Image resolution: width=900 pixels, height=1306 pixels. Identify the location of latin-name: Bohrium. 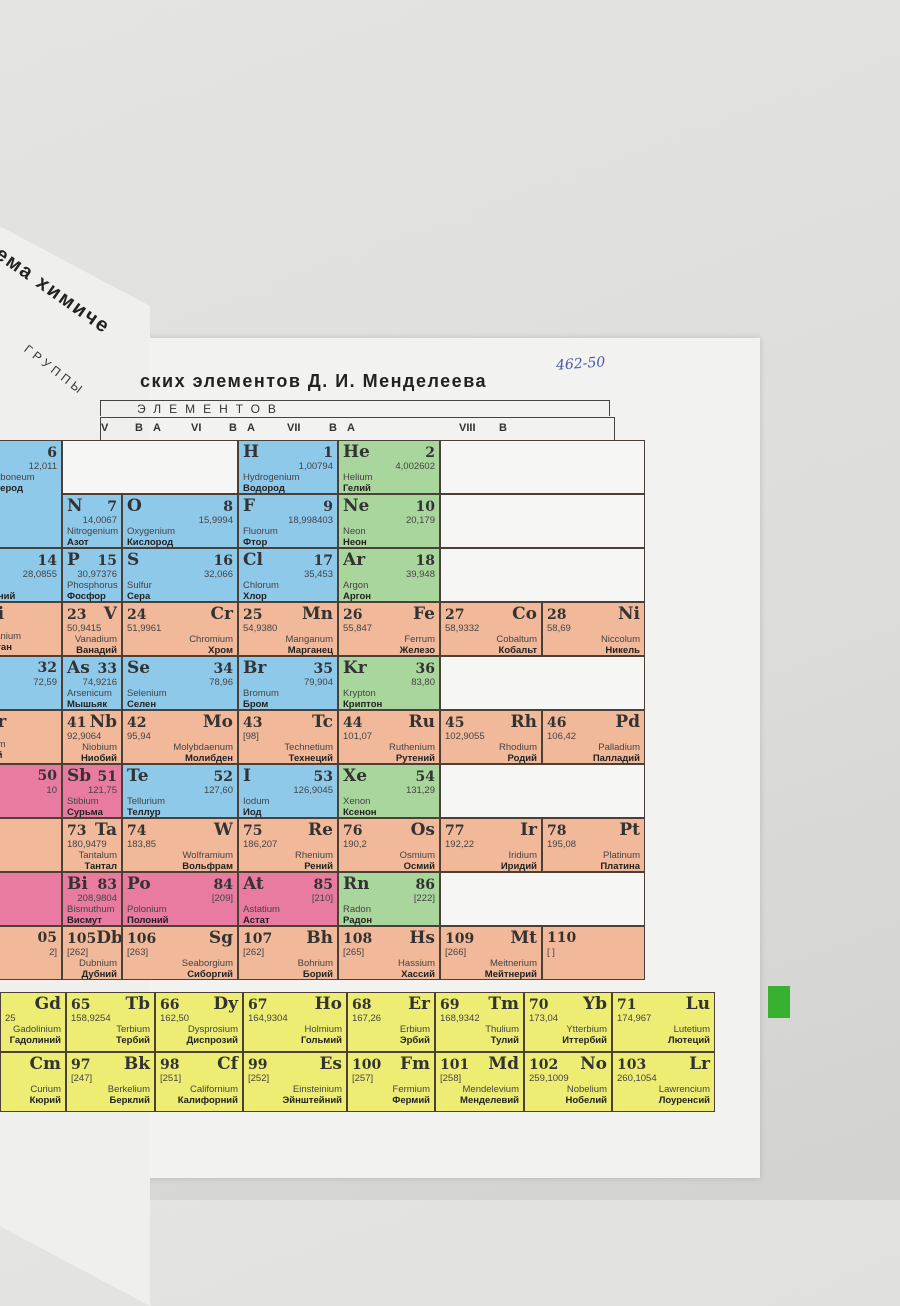
(315, 963).